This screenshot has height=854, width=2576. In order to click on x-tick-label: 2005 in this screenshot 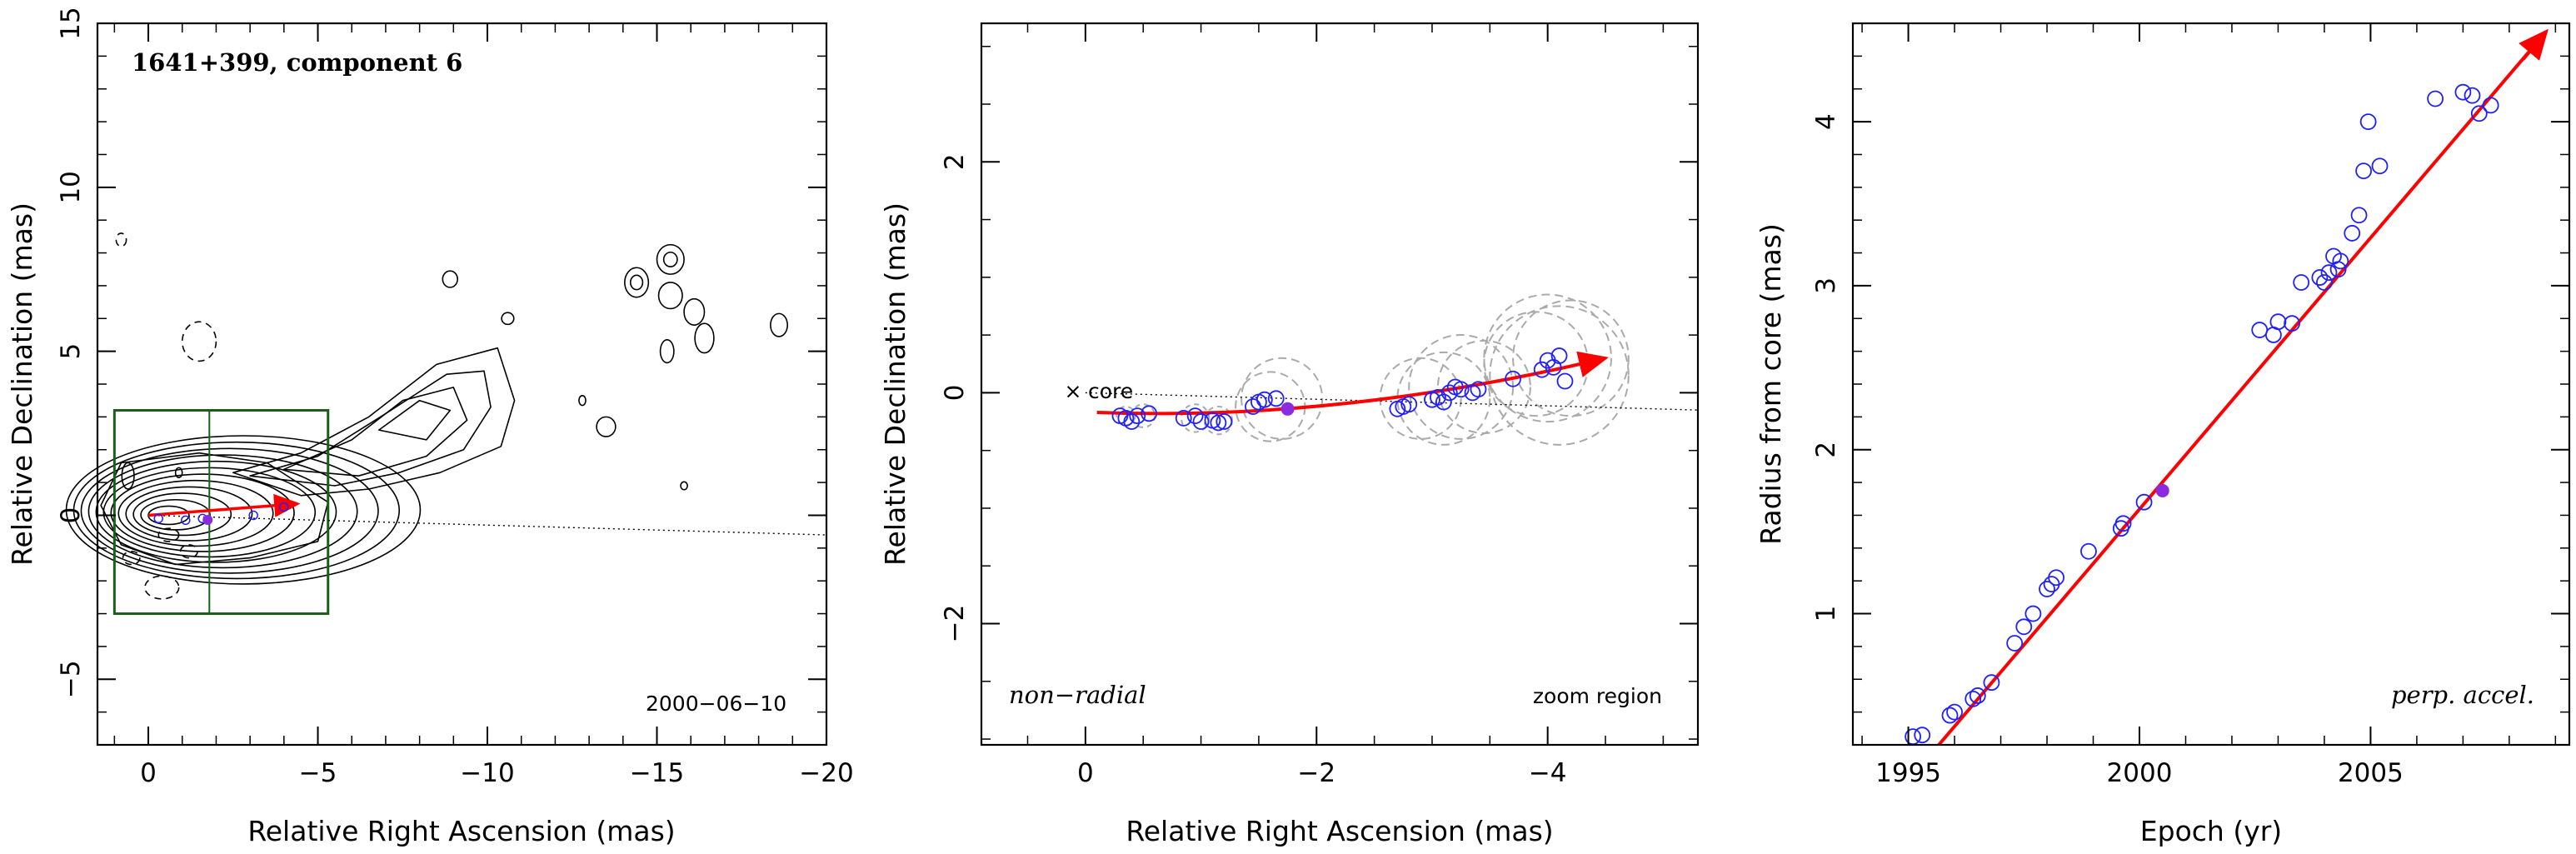, I will do `click(2371, 773)`.